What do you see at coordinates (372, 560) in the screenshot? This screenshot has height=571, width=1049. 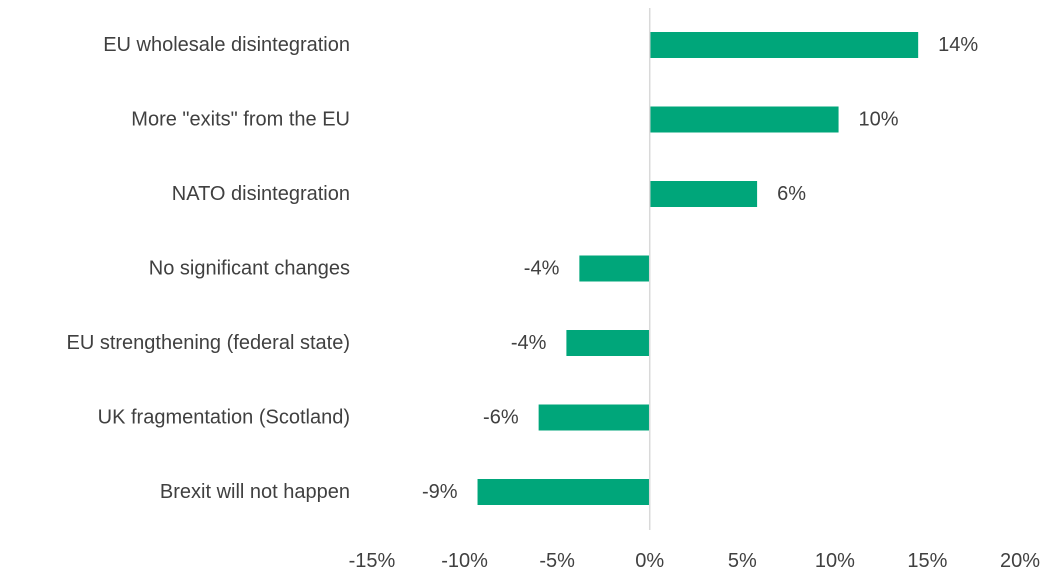 I see `x-tick-label: -15%` at bounding box center [372, 560].